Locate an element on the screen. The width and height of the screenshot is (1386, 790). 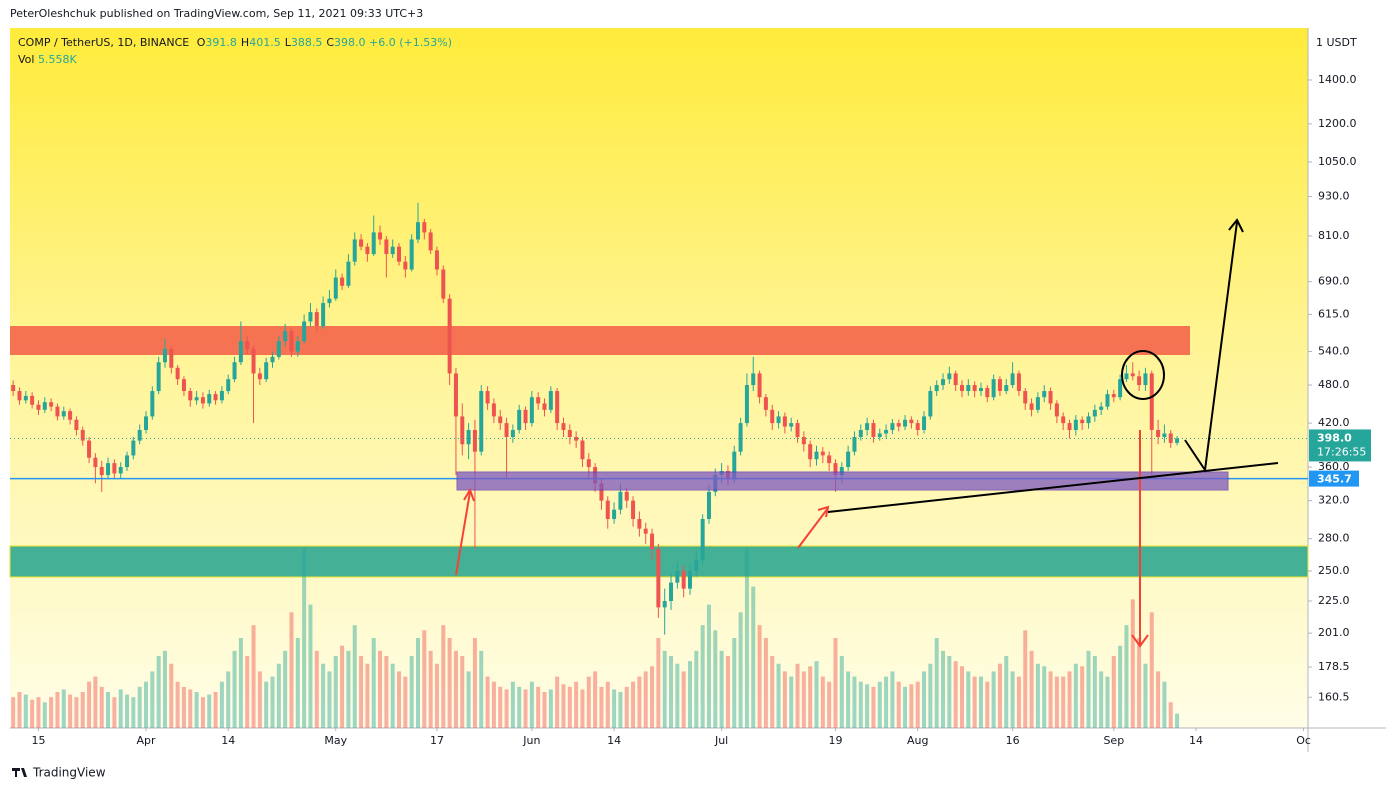
last-price-label: 398.0 is located at coordinates (1334, 437).